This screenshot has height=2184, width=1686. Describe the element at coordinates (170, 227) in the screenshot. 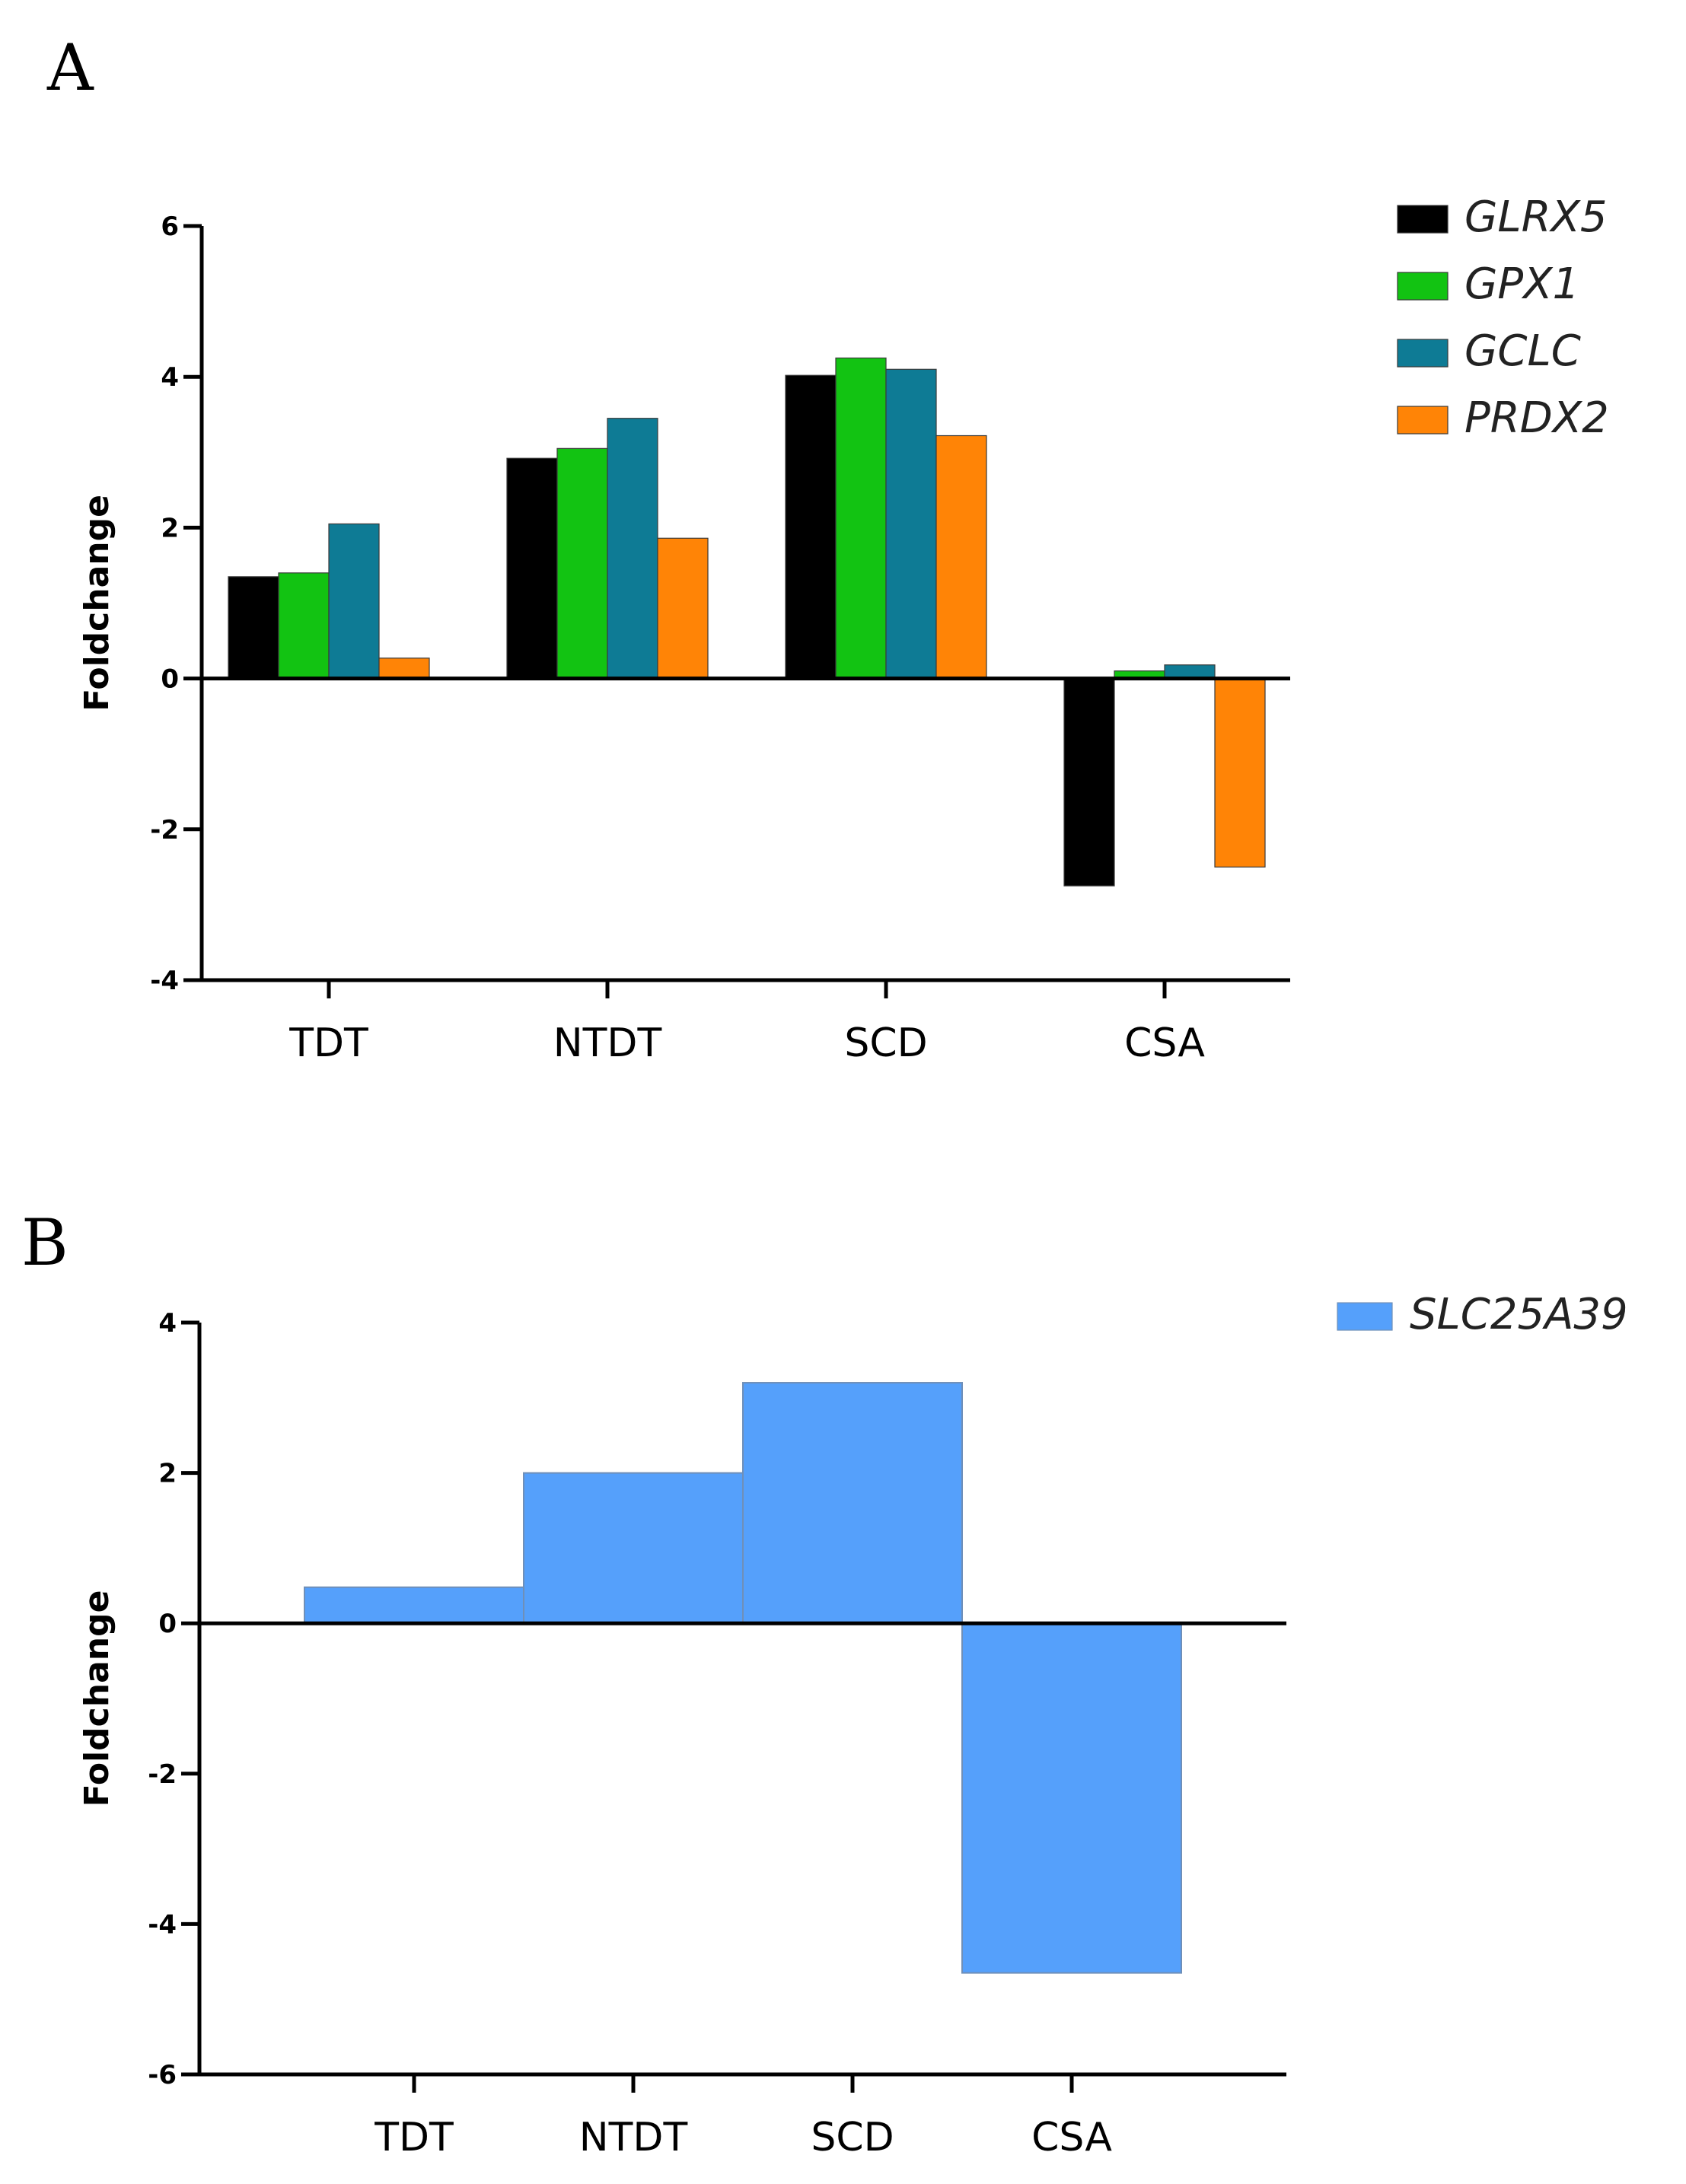

I see `y-tick-label: 6` at that location.